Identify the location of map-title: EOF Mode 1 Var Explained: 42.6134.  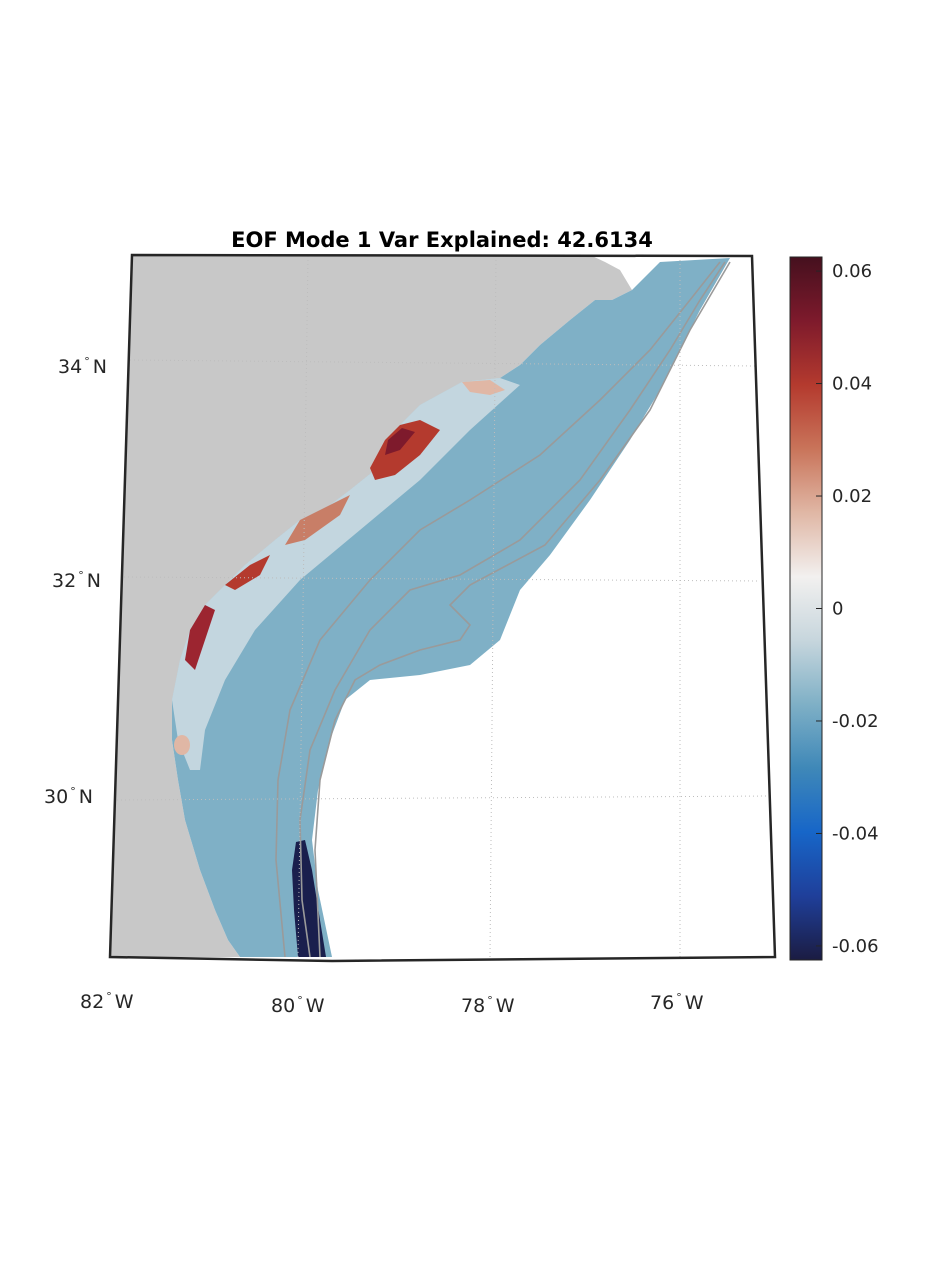
(442, 240).